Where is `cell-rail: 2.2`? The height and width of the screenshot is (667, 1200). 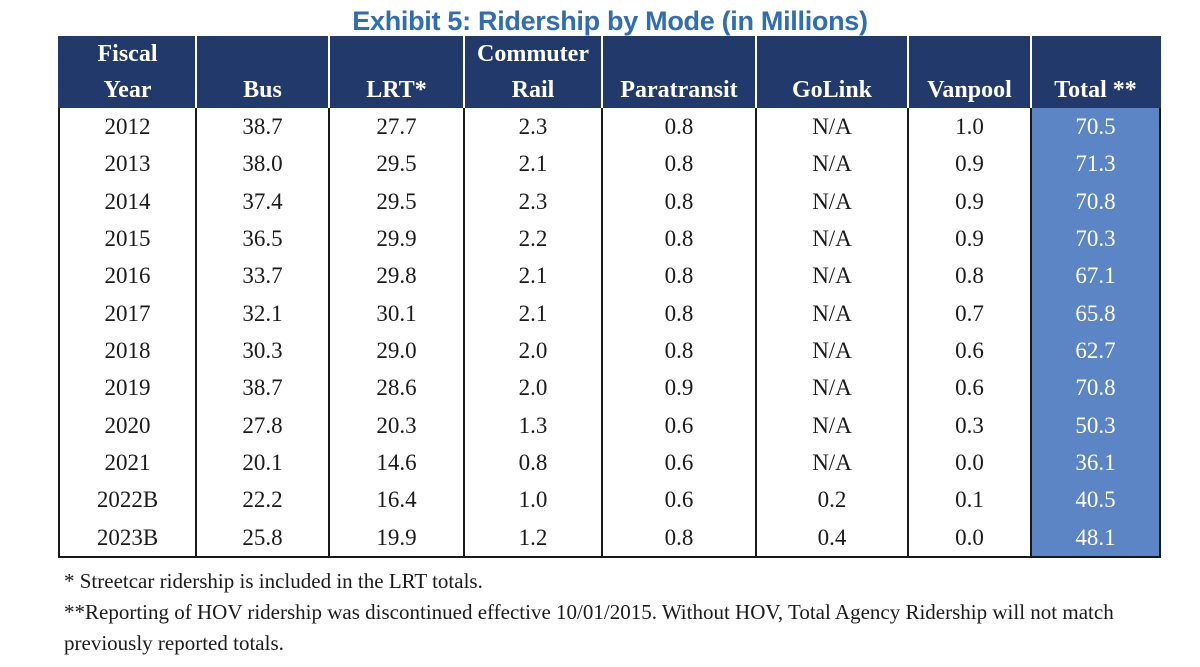 cell-rail: 2.2 is located at coordinates (533, 238).